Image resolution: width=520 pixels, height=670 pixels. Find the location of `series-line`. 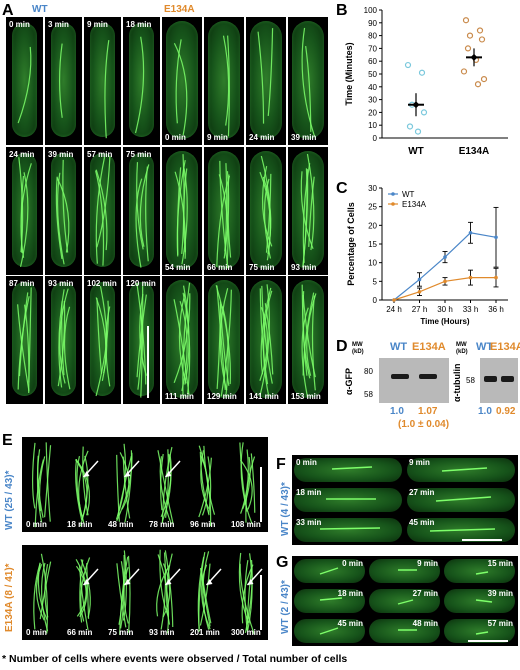

series-line is located at coordinates (445, 266).